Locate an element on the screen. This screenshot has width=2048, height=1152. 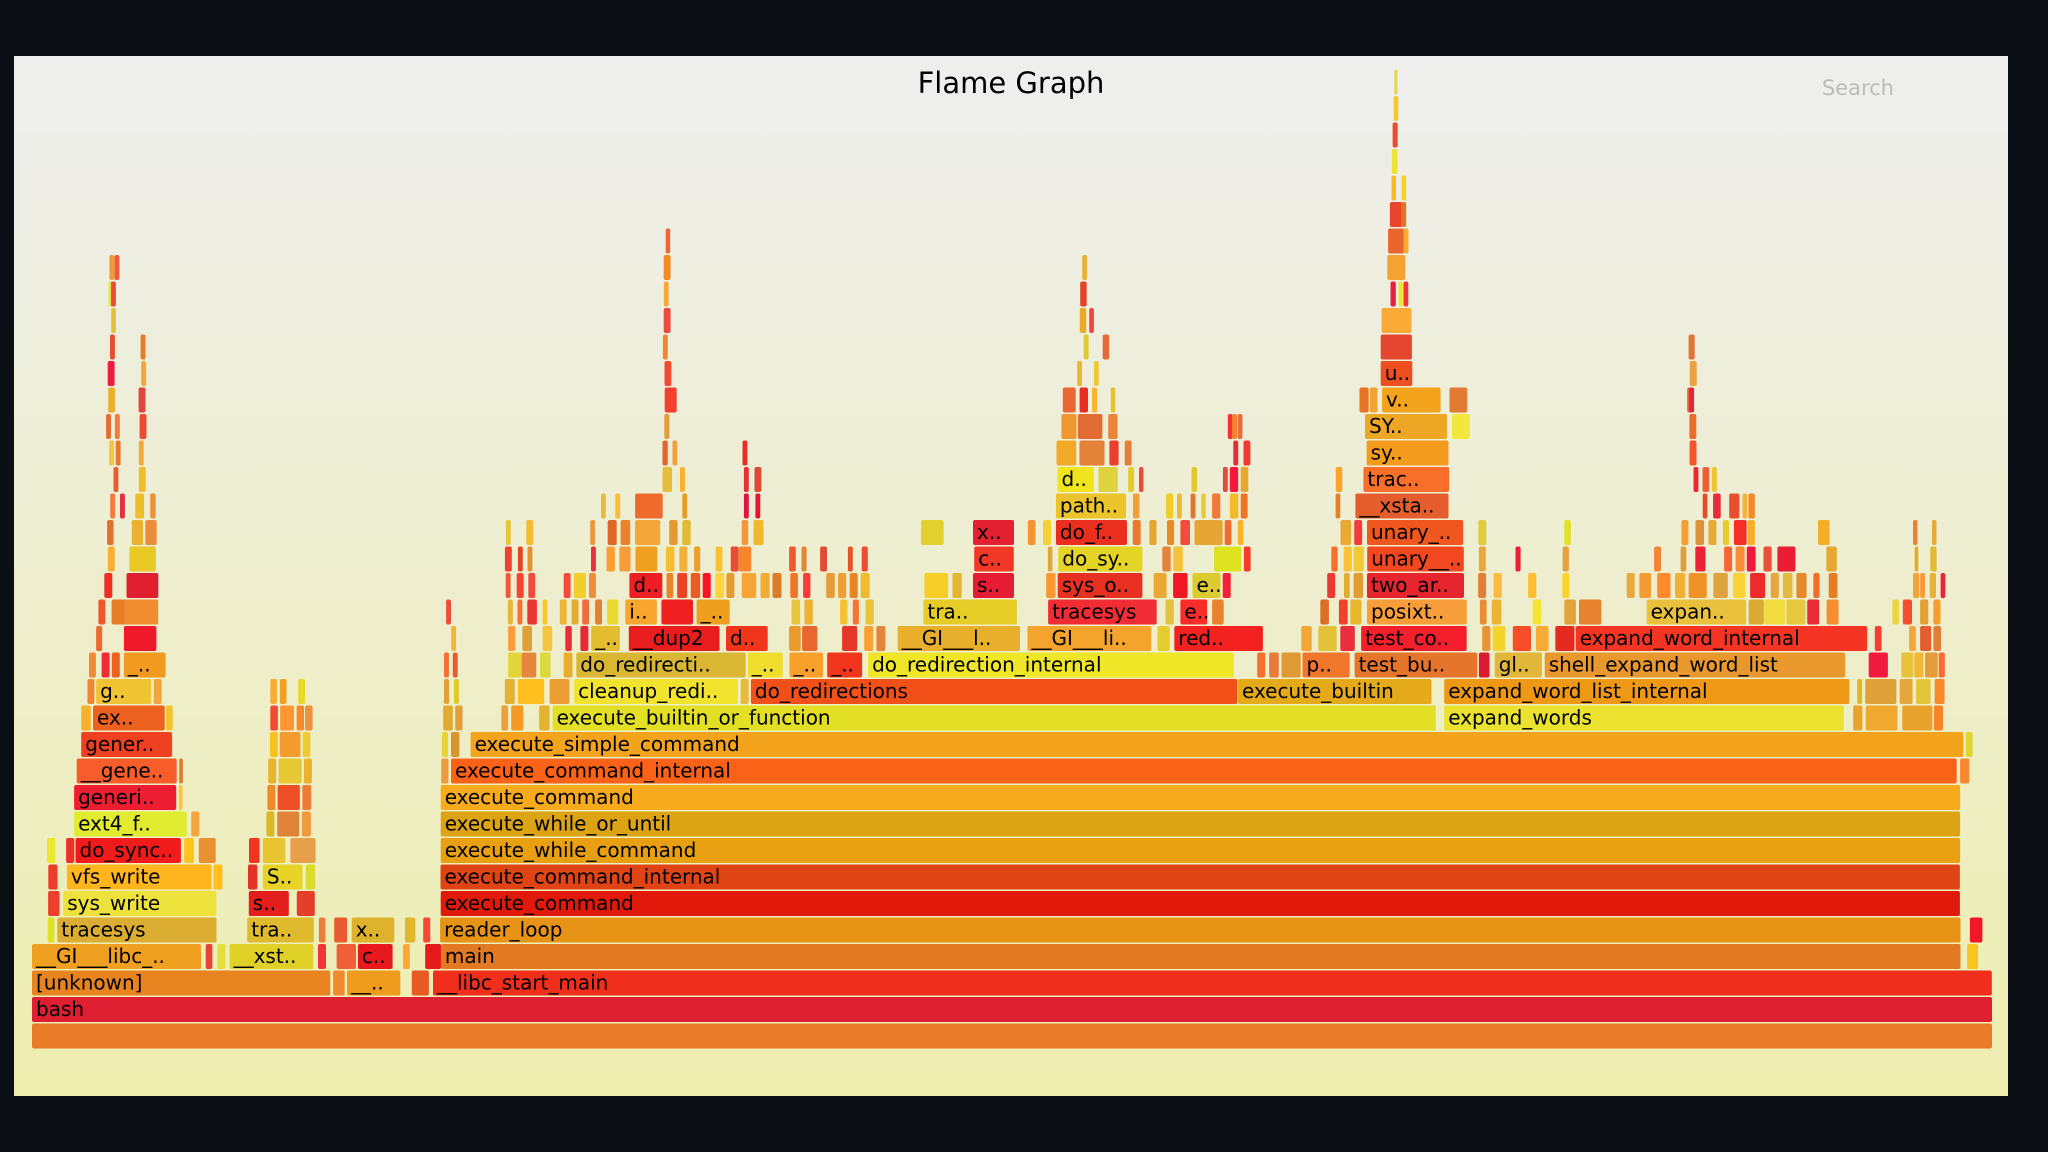
flame-frame: x.. is located at coordinates (993, 532).